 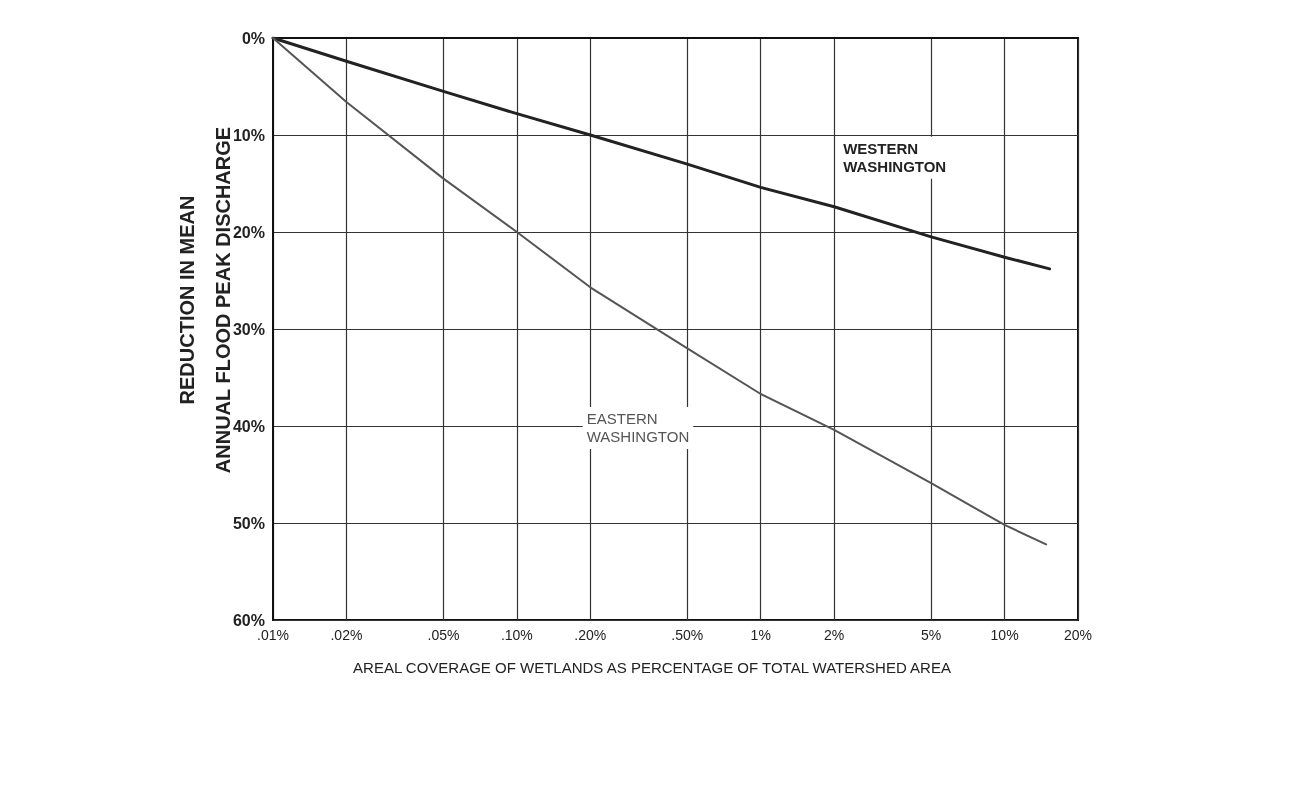 What do you see at coordinates (760, 635) in the screenshot?
I see `x-tick-label: 1%` at bounding box center [760, 635].